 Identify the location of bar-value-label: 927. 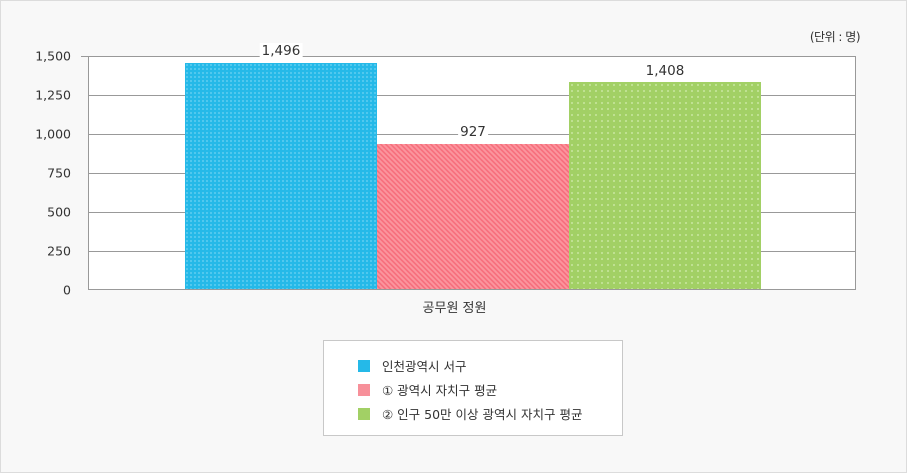
(473, 132).